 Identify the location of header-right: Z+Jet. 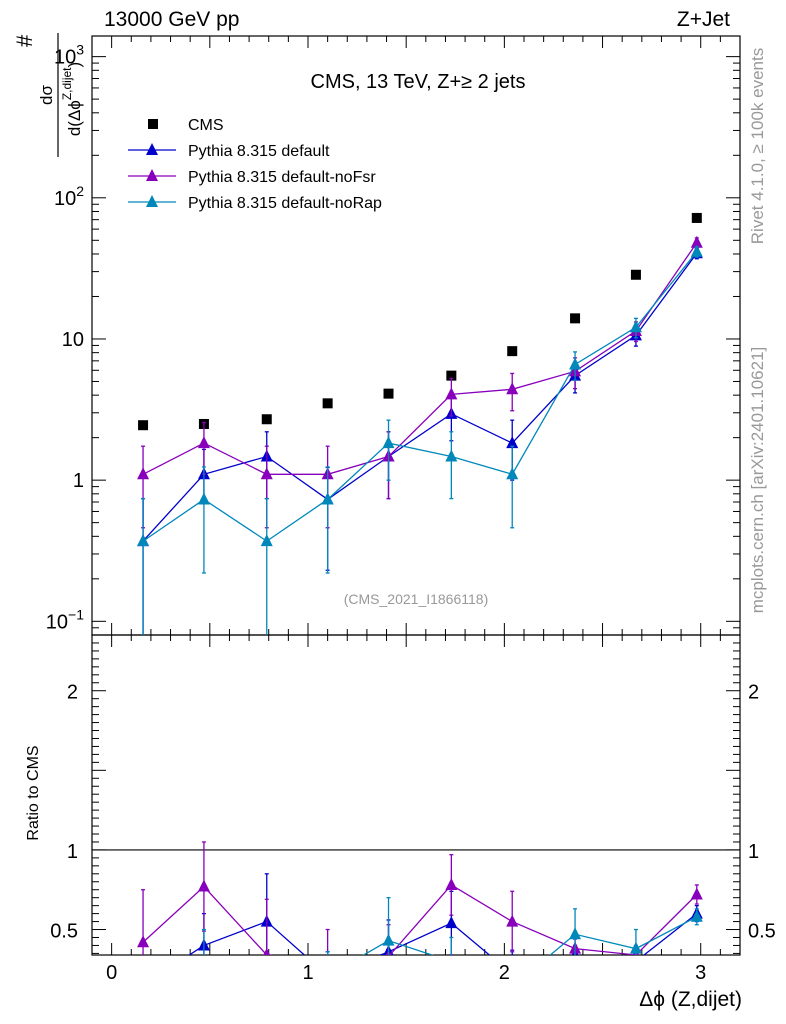
(703, 19).